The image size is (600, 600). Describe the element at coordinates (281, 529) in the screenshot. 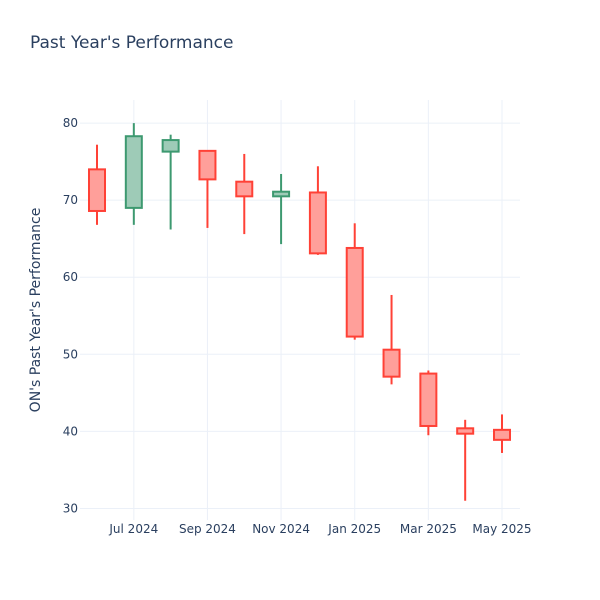

I see `x-tick-label: Nov 2024` at that location.